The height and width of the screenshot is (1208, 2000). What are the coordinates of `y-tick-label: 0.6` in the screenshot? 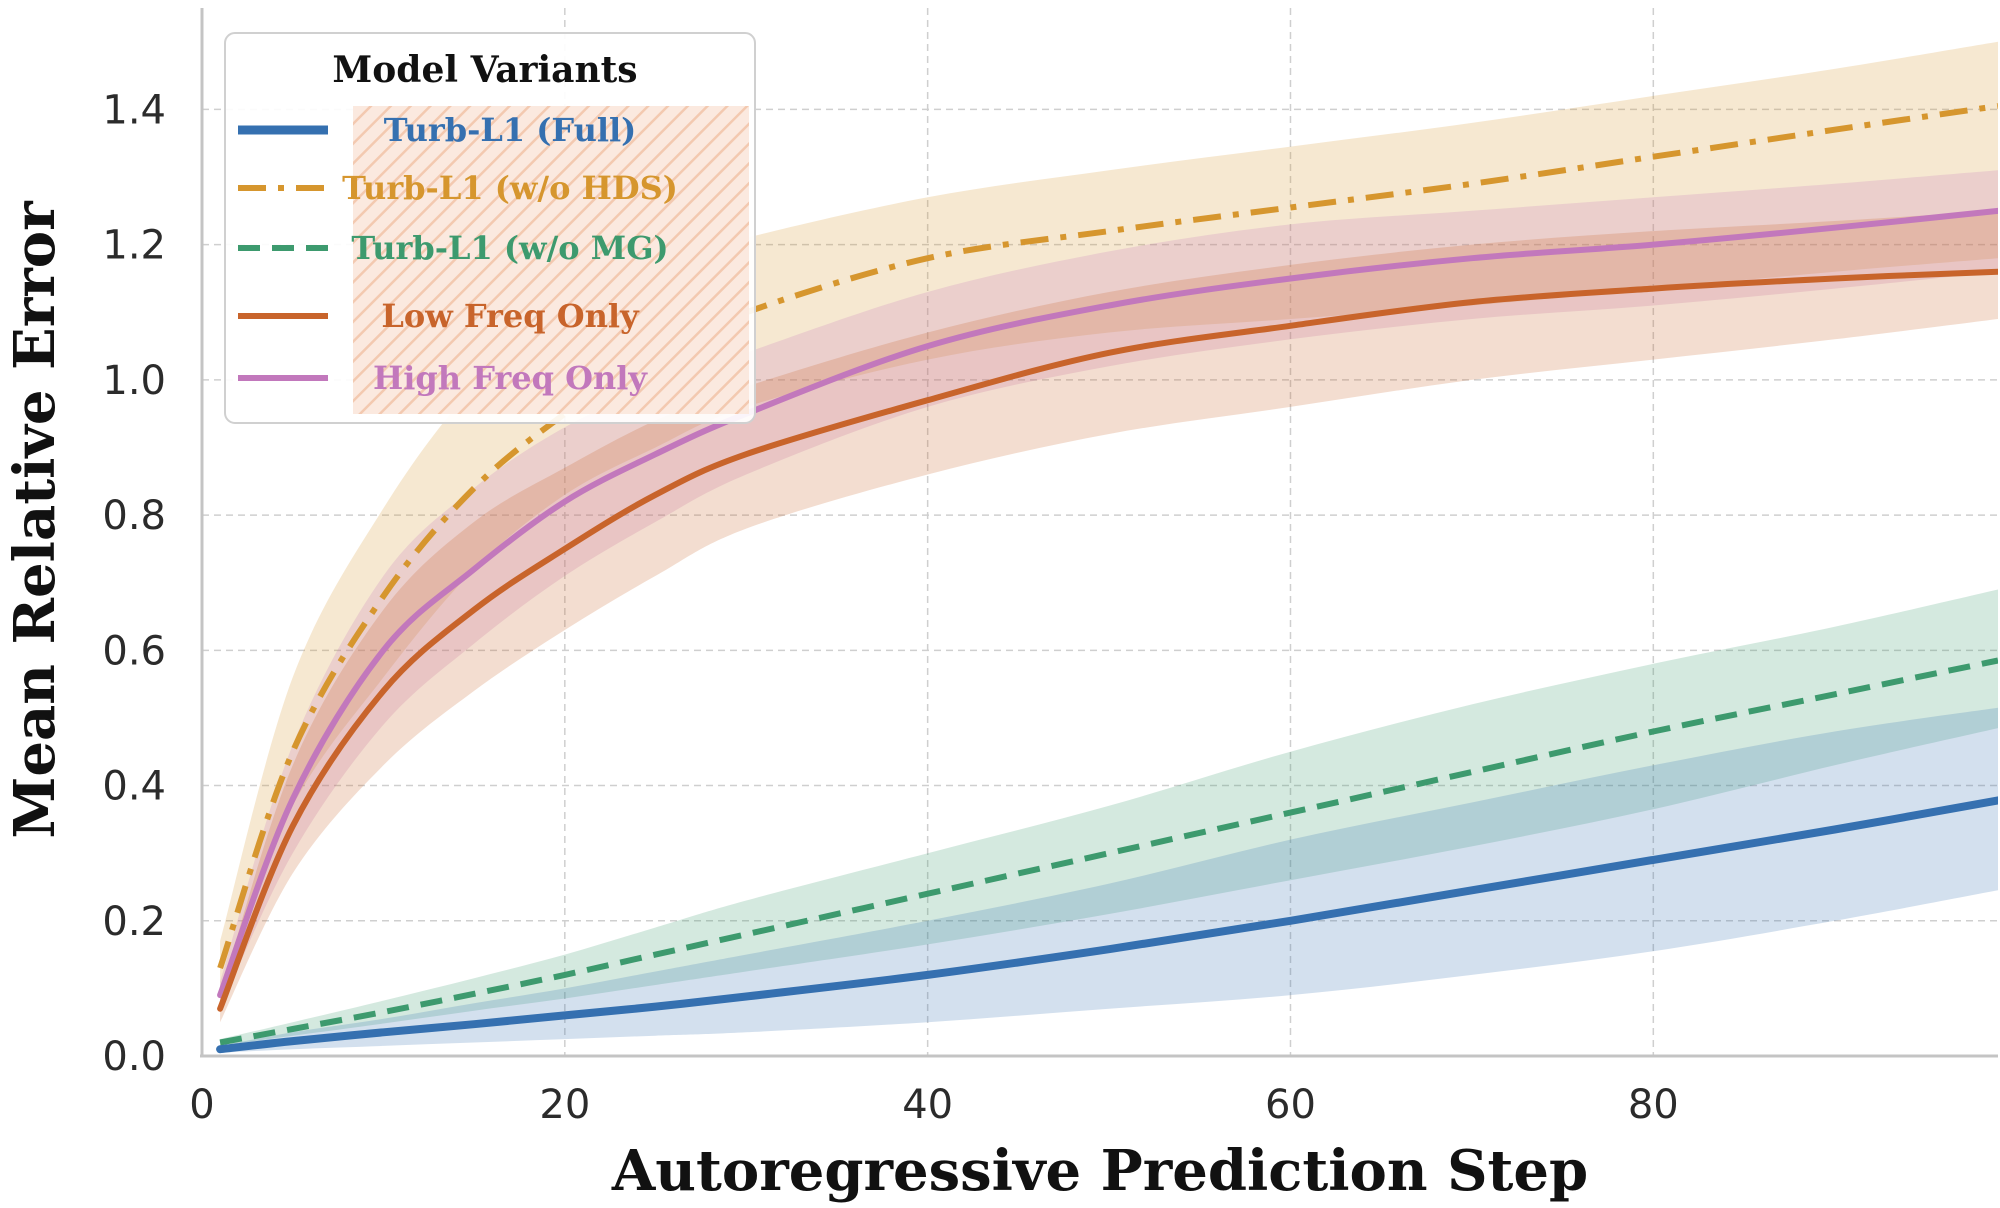 It's located at (134, 651).